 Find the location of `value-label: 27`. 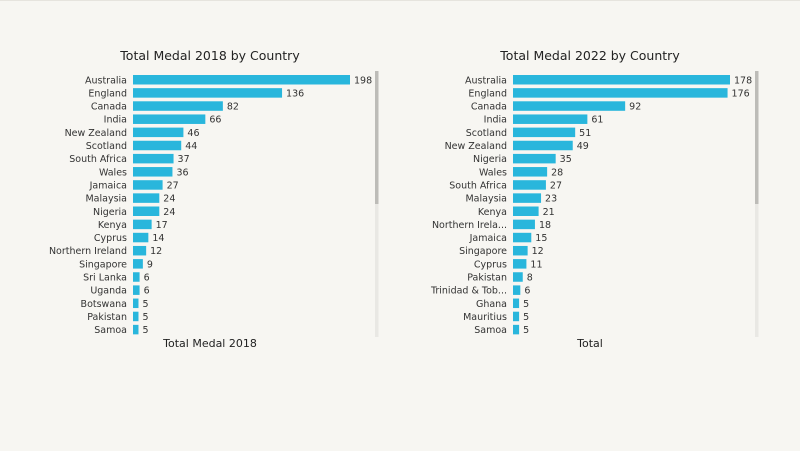

value-label: 27 is located at coordinates (173, 185).